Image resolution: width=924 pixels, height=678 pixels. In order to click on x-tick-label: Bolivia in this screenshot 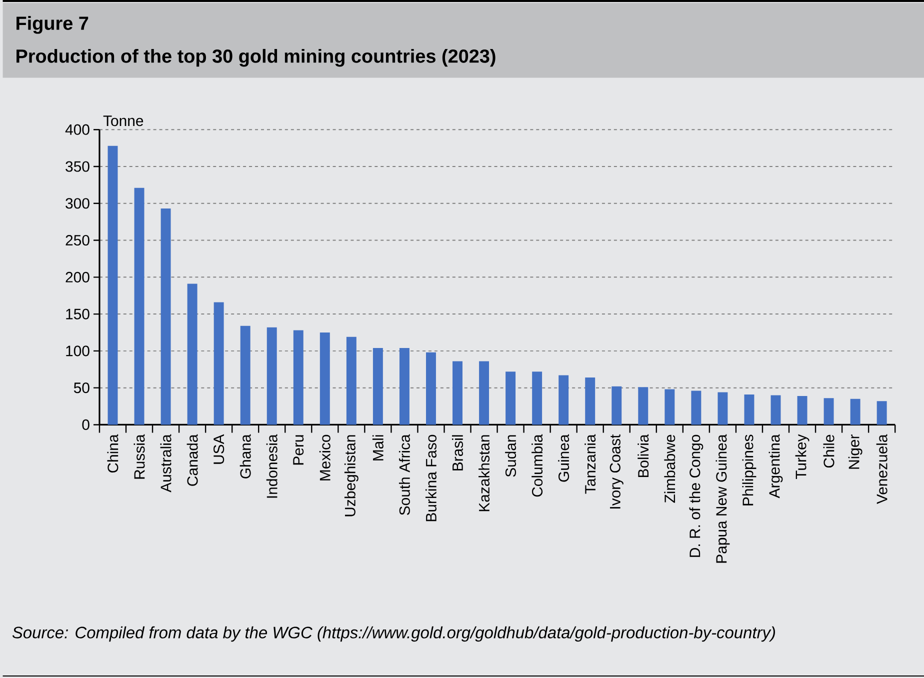, I will do `click(643, 456)`.